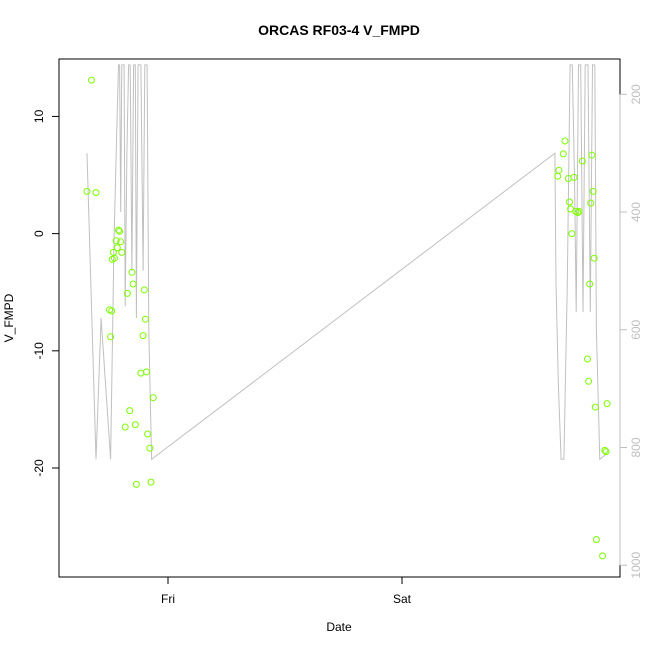  What do you see at coordinates (402, 599) in the screenshot?
I see `x-tick-label: Sat` at bounding box center [402, 599].